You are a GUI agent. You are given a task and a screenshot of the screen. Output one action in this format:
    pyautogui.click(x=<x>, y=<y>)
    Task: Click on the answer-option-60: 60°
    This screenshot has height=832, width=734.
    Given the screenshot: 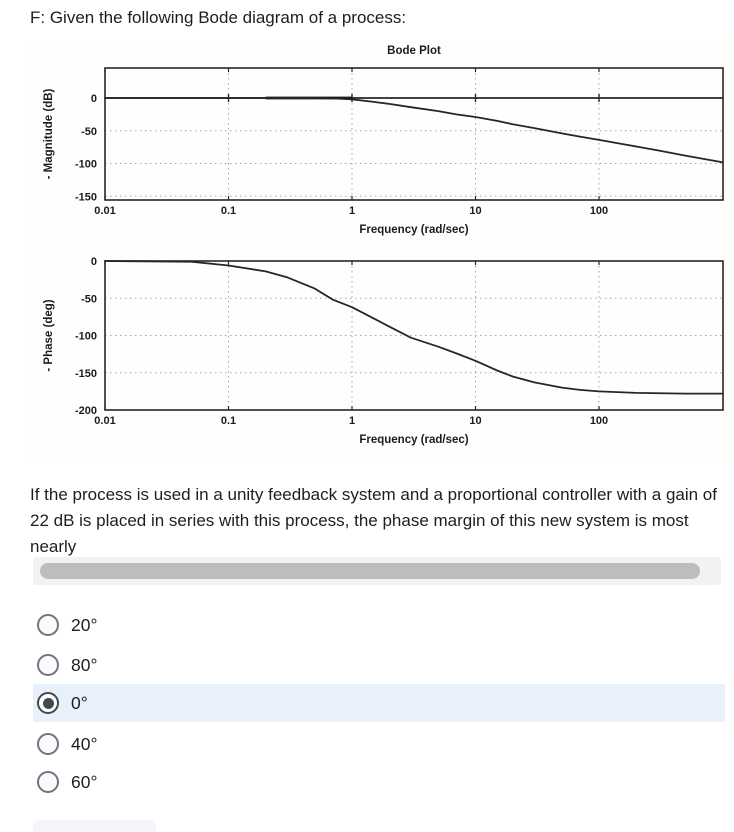 What is the action you would take?
    pyautogui.click(x=379, y=782)
    